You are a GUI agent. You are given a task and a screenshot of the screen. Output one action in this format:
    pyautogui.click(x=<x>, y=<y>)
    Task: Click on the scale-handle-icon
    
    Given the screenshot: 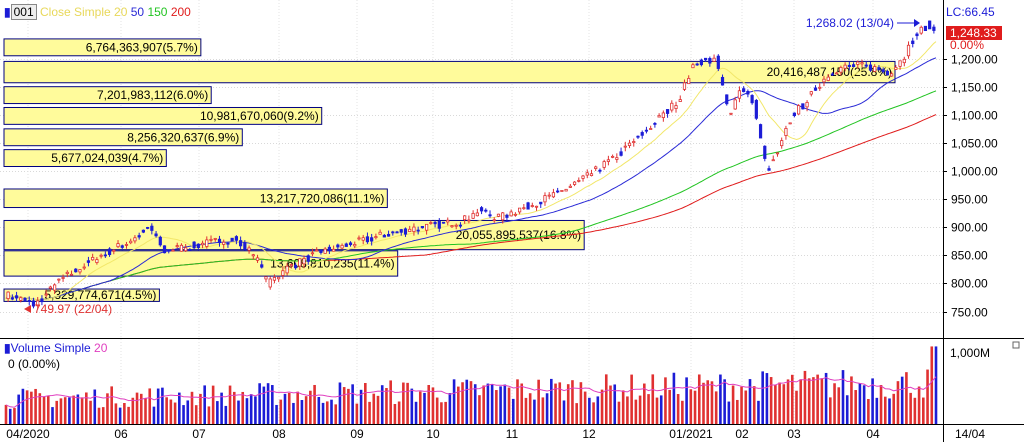 What is the action you would take?
    pyautogui.click(x=1016, y=345)
    